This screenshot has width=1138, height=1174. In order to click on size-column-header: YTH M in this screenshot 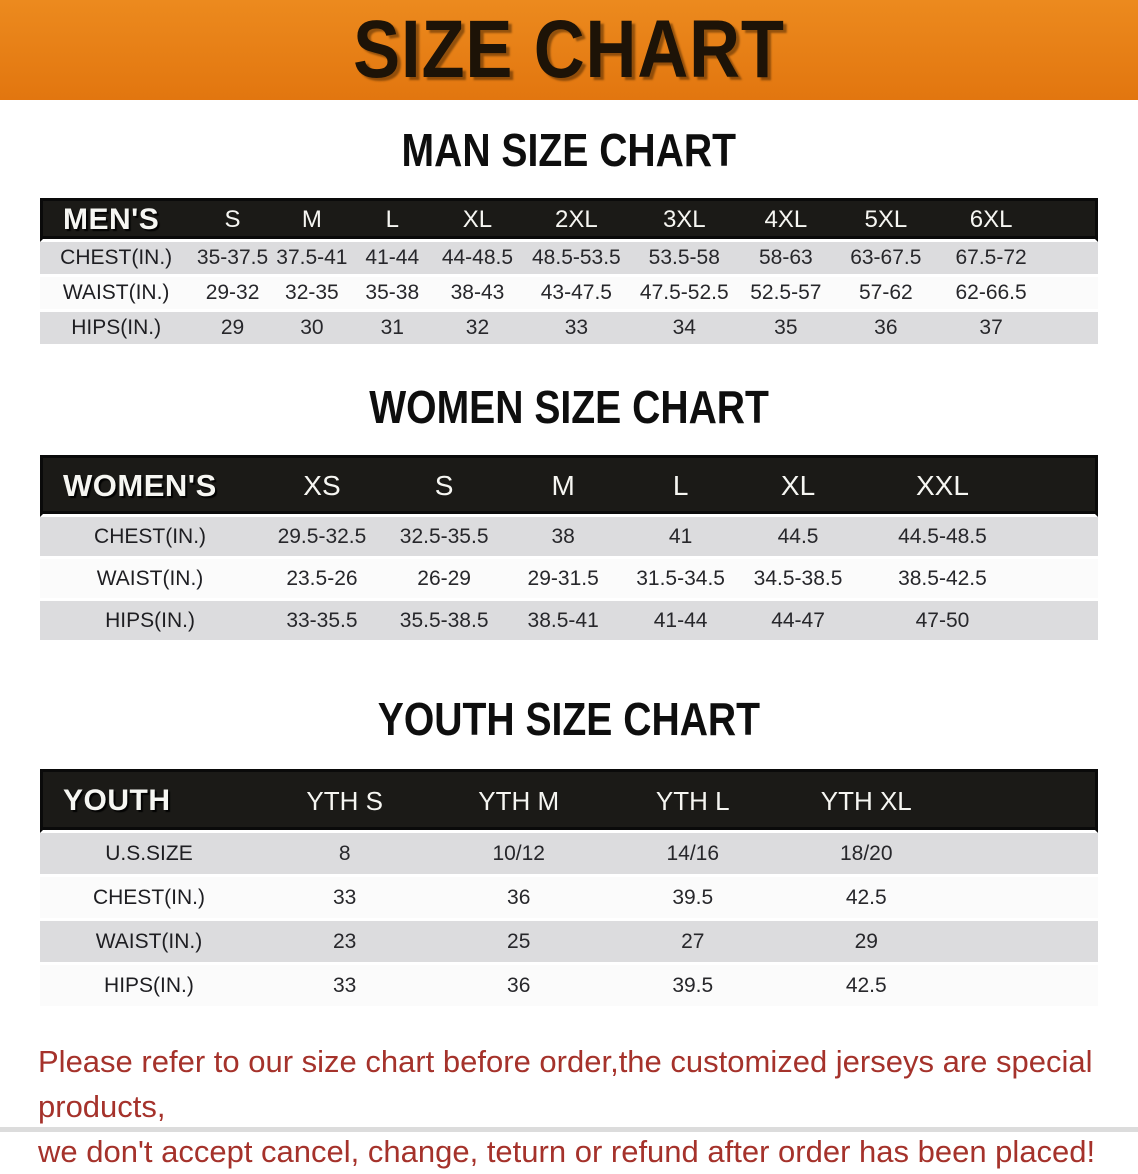, I will do `click(518, 801)`.